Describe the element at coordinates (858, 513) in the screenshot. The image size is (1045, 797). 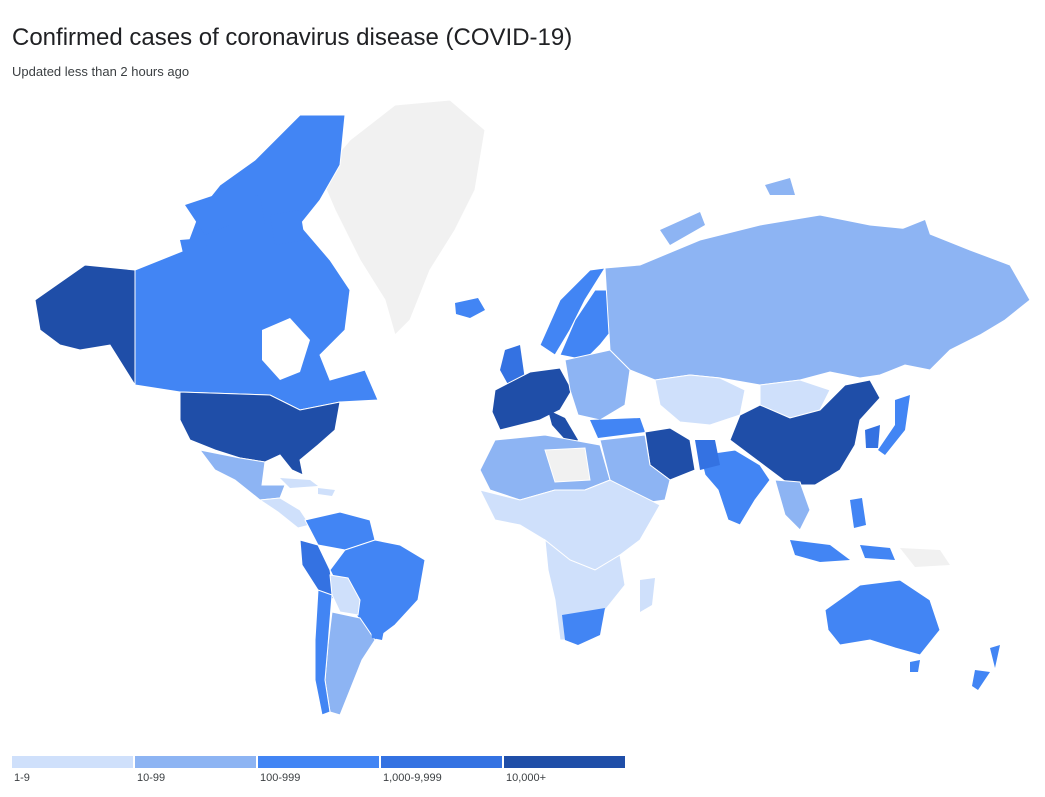
I see `region-philippines` at that location.